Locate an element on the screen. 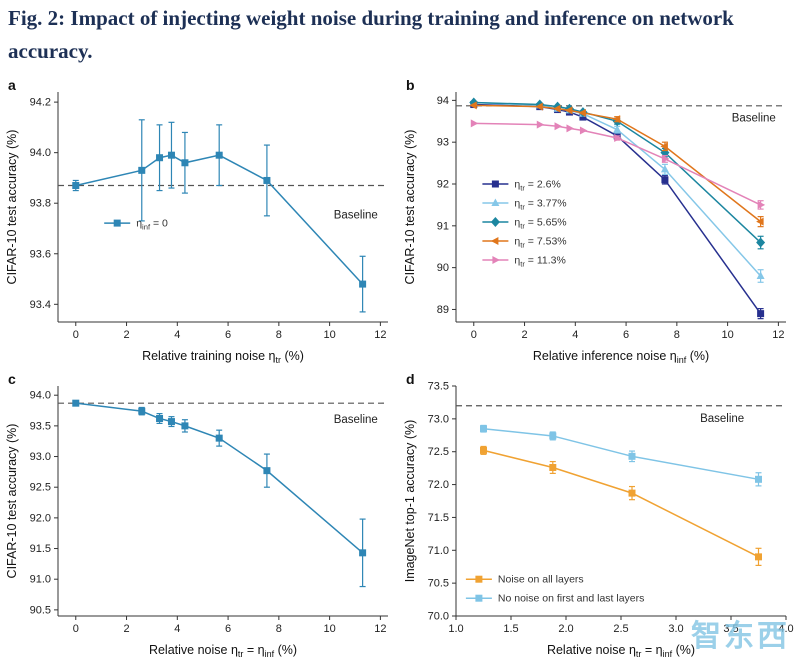  svg-text: 93.6 is located at coordinates (40, 254).